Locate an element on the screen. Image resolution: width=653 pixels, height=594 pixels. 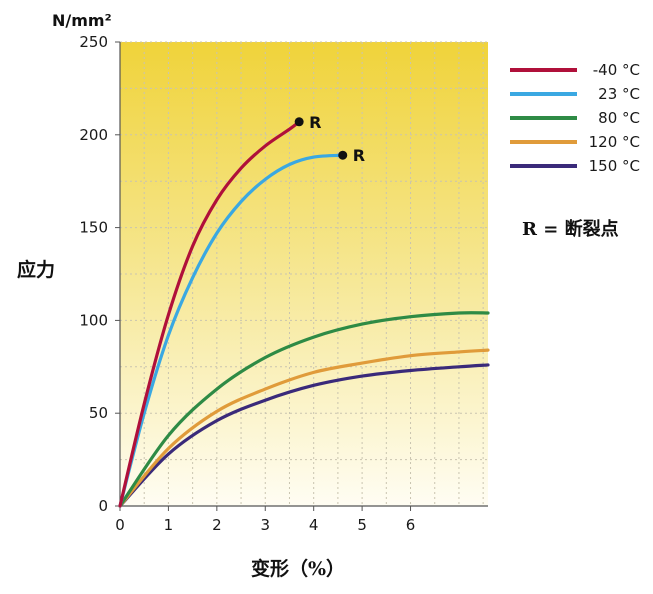
legend-label: 120 °C is located at coordinates (614, 142).